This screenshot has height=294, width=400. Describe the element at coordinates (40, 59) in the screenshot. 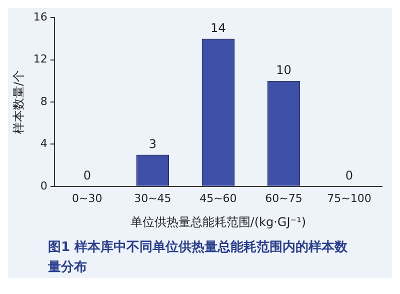

I see `y-tick-label: 12` at that location.